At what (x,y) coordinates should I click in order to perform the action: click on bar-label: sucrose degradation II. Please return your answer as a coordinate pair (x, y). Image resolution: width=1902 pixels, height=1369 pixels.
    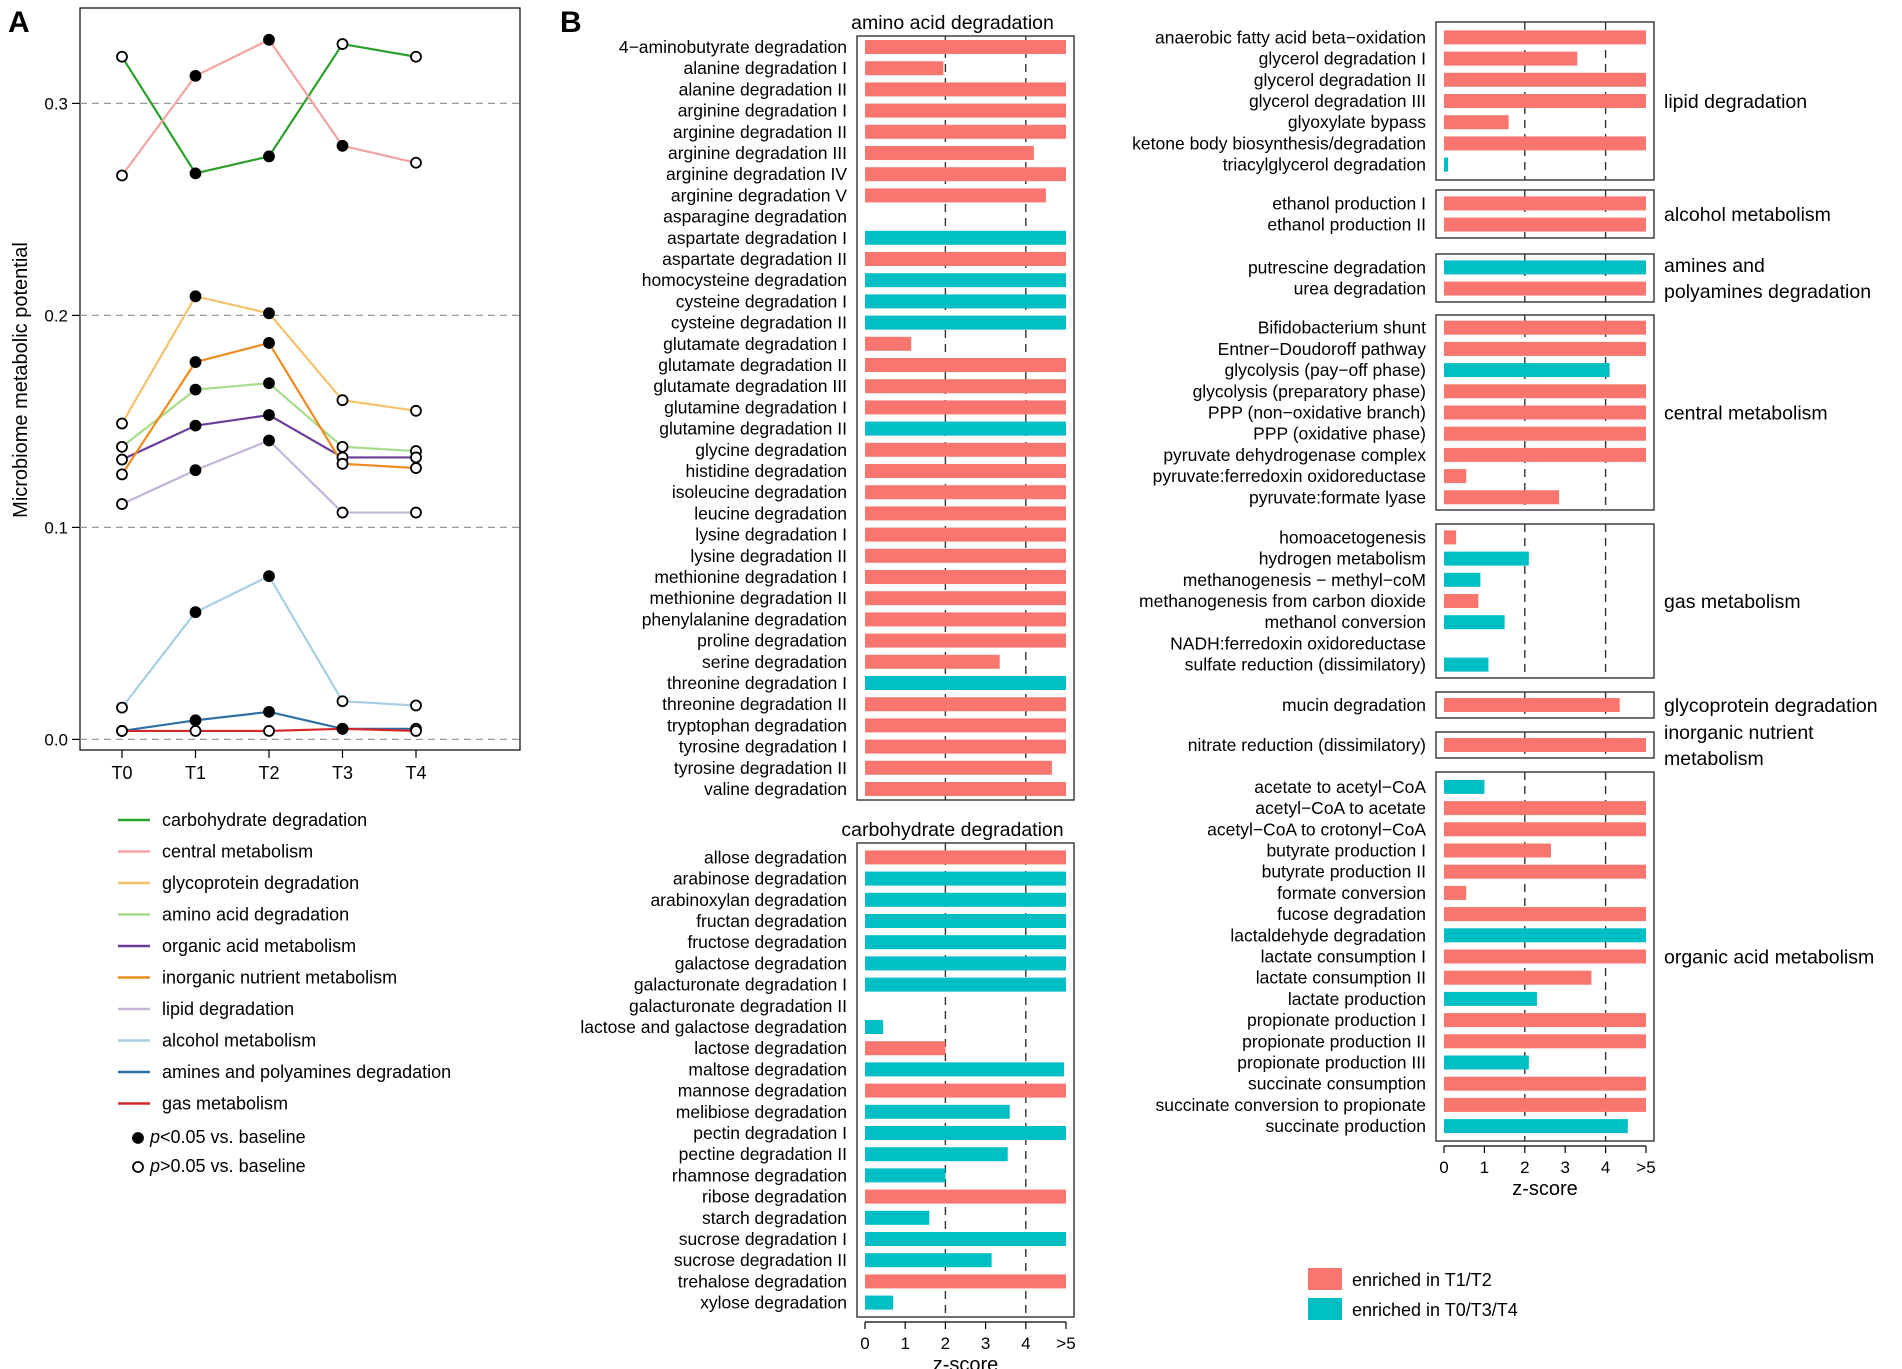
    Looking at the image, I should click on (760, 1260).